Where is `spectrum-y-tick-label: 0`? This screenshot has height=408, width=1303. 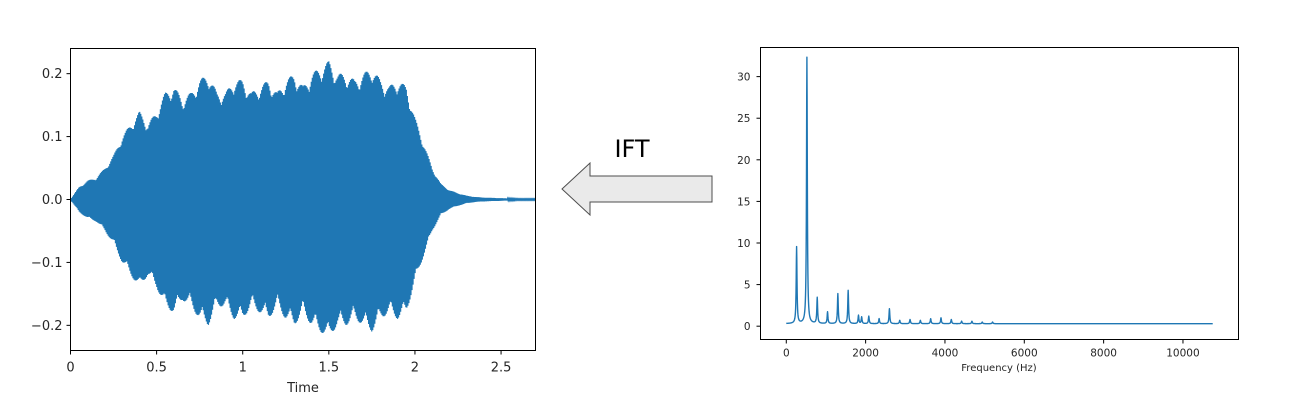 spectrum-y-tick-label: 0 is located at coordinates (747, 327).